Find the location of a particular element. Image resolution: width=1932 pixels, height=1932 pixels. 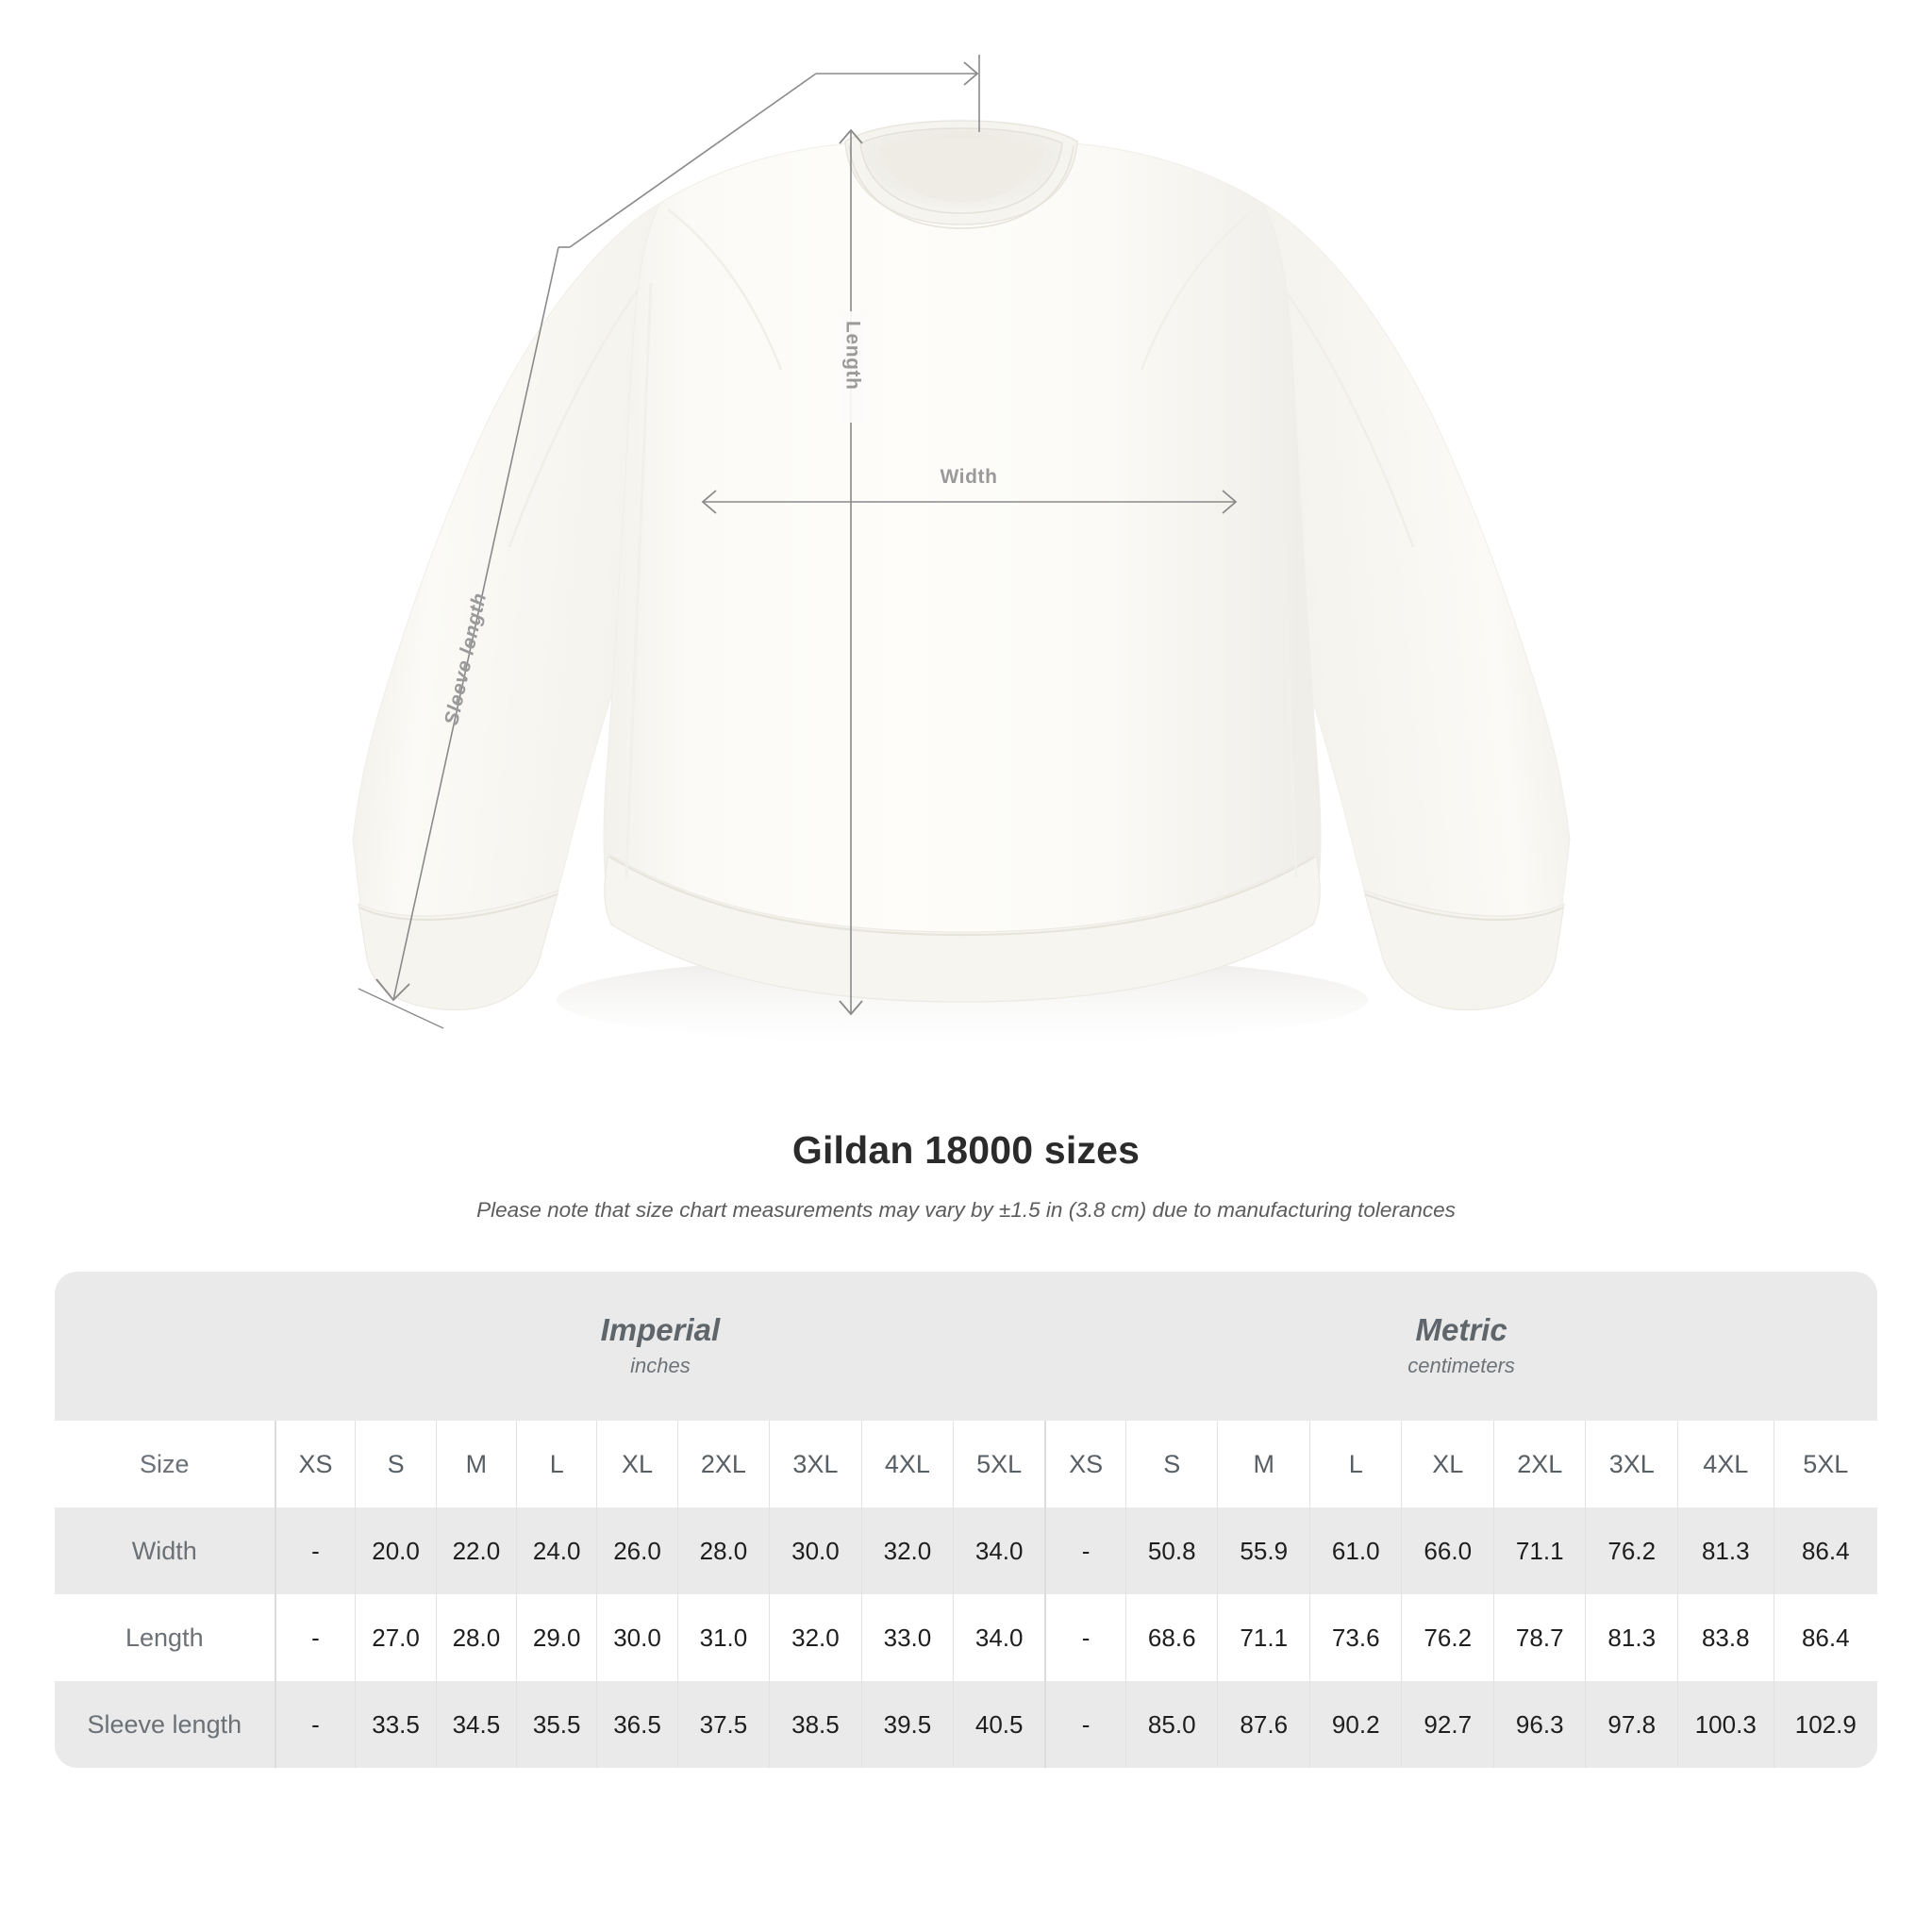

cell-sleeve-met-6: 97.8 is located at coordinates (1631, 1724).